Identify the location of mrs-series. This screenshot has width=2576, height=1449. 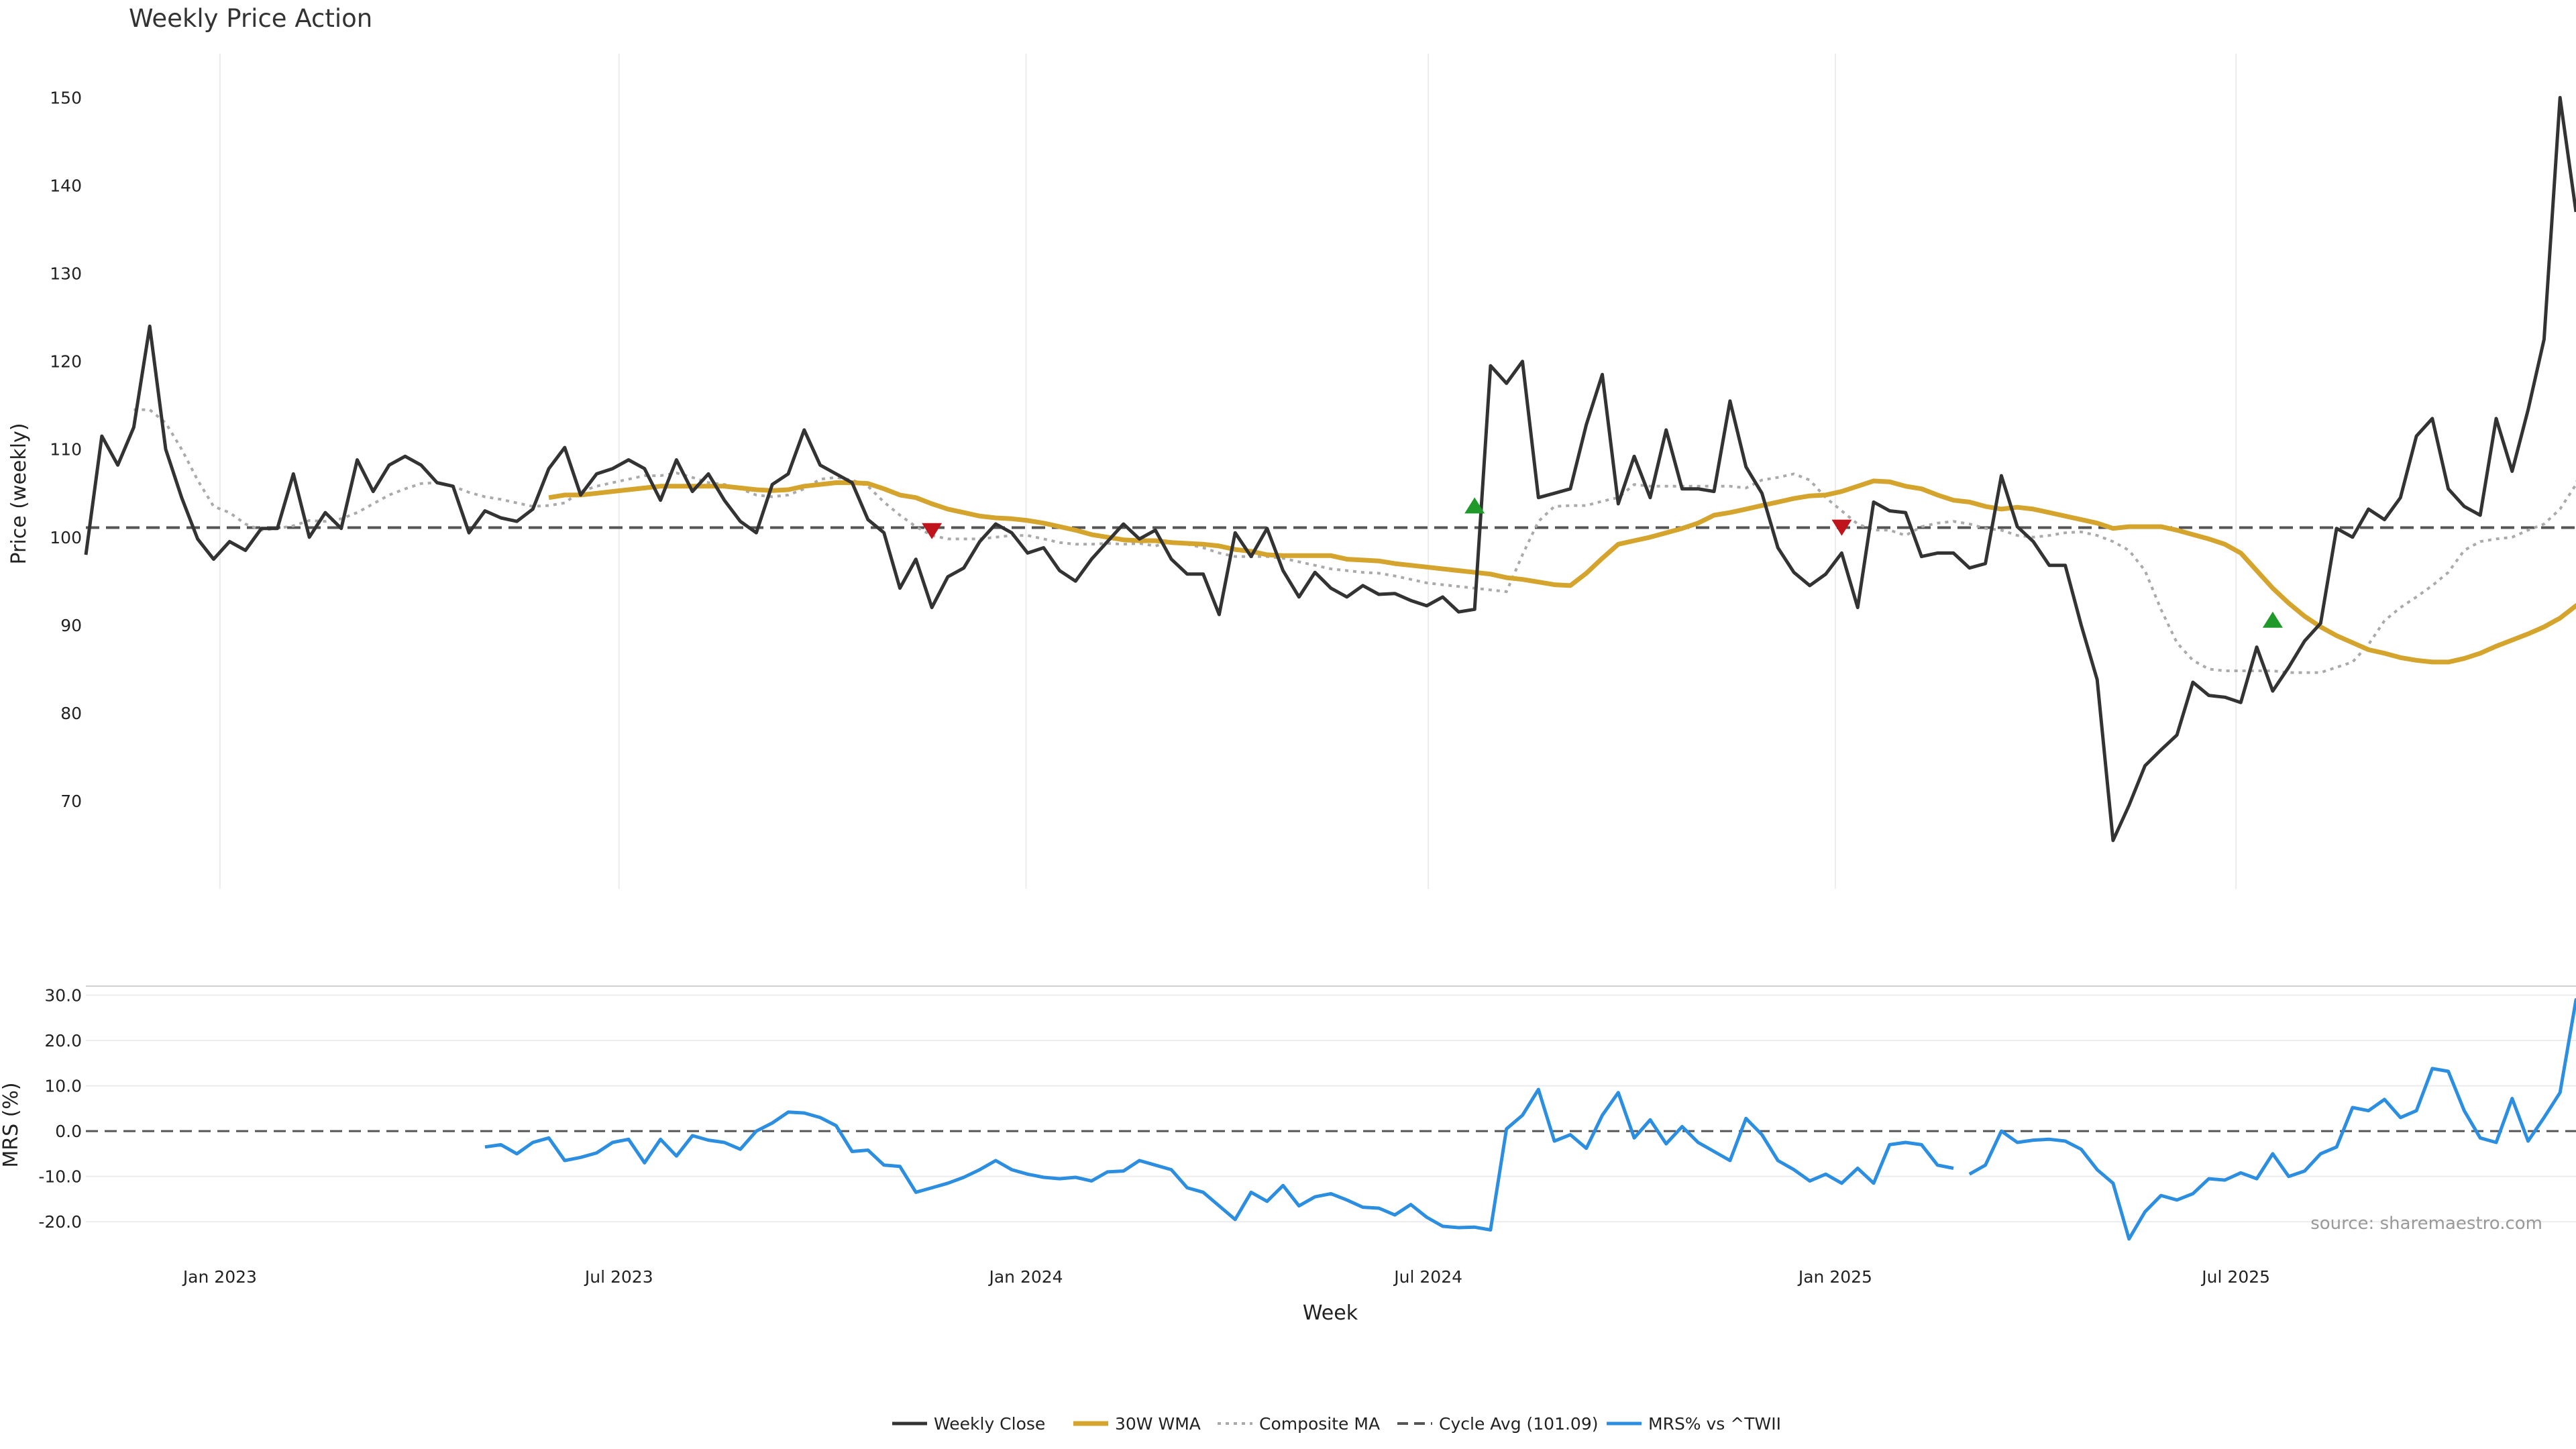
(1530, 1119).